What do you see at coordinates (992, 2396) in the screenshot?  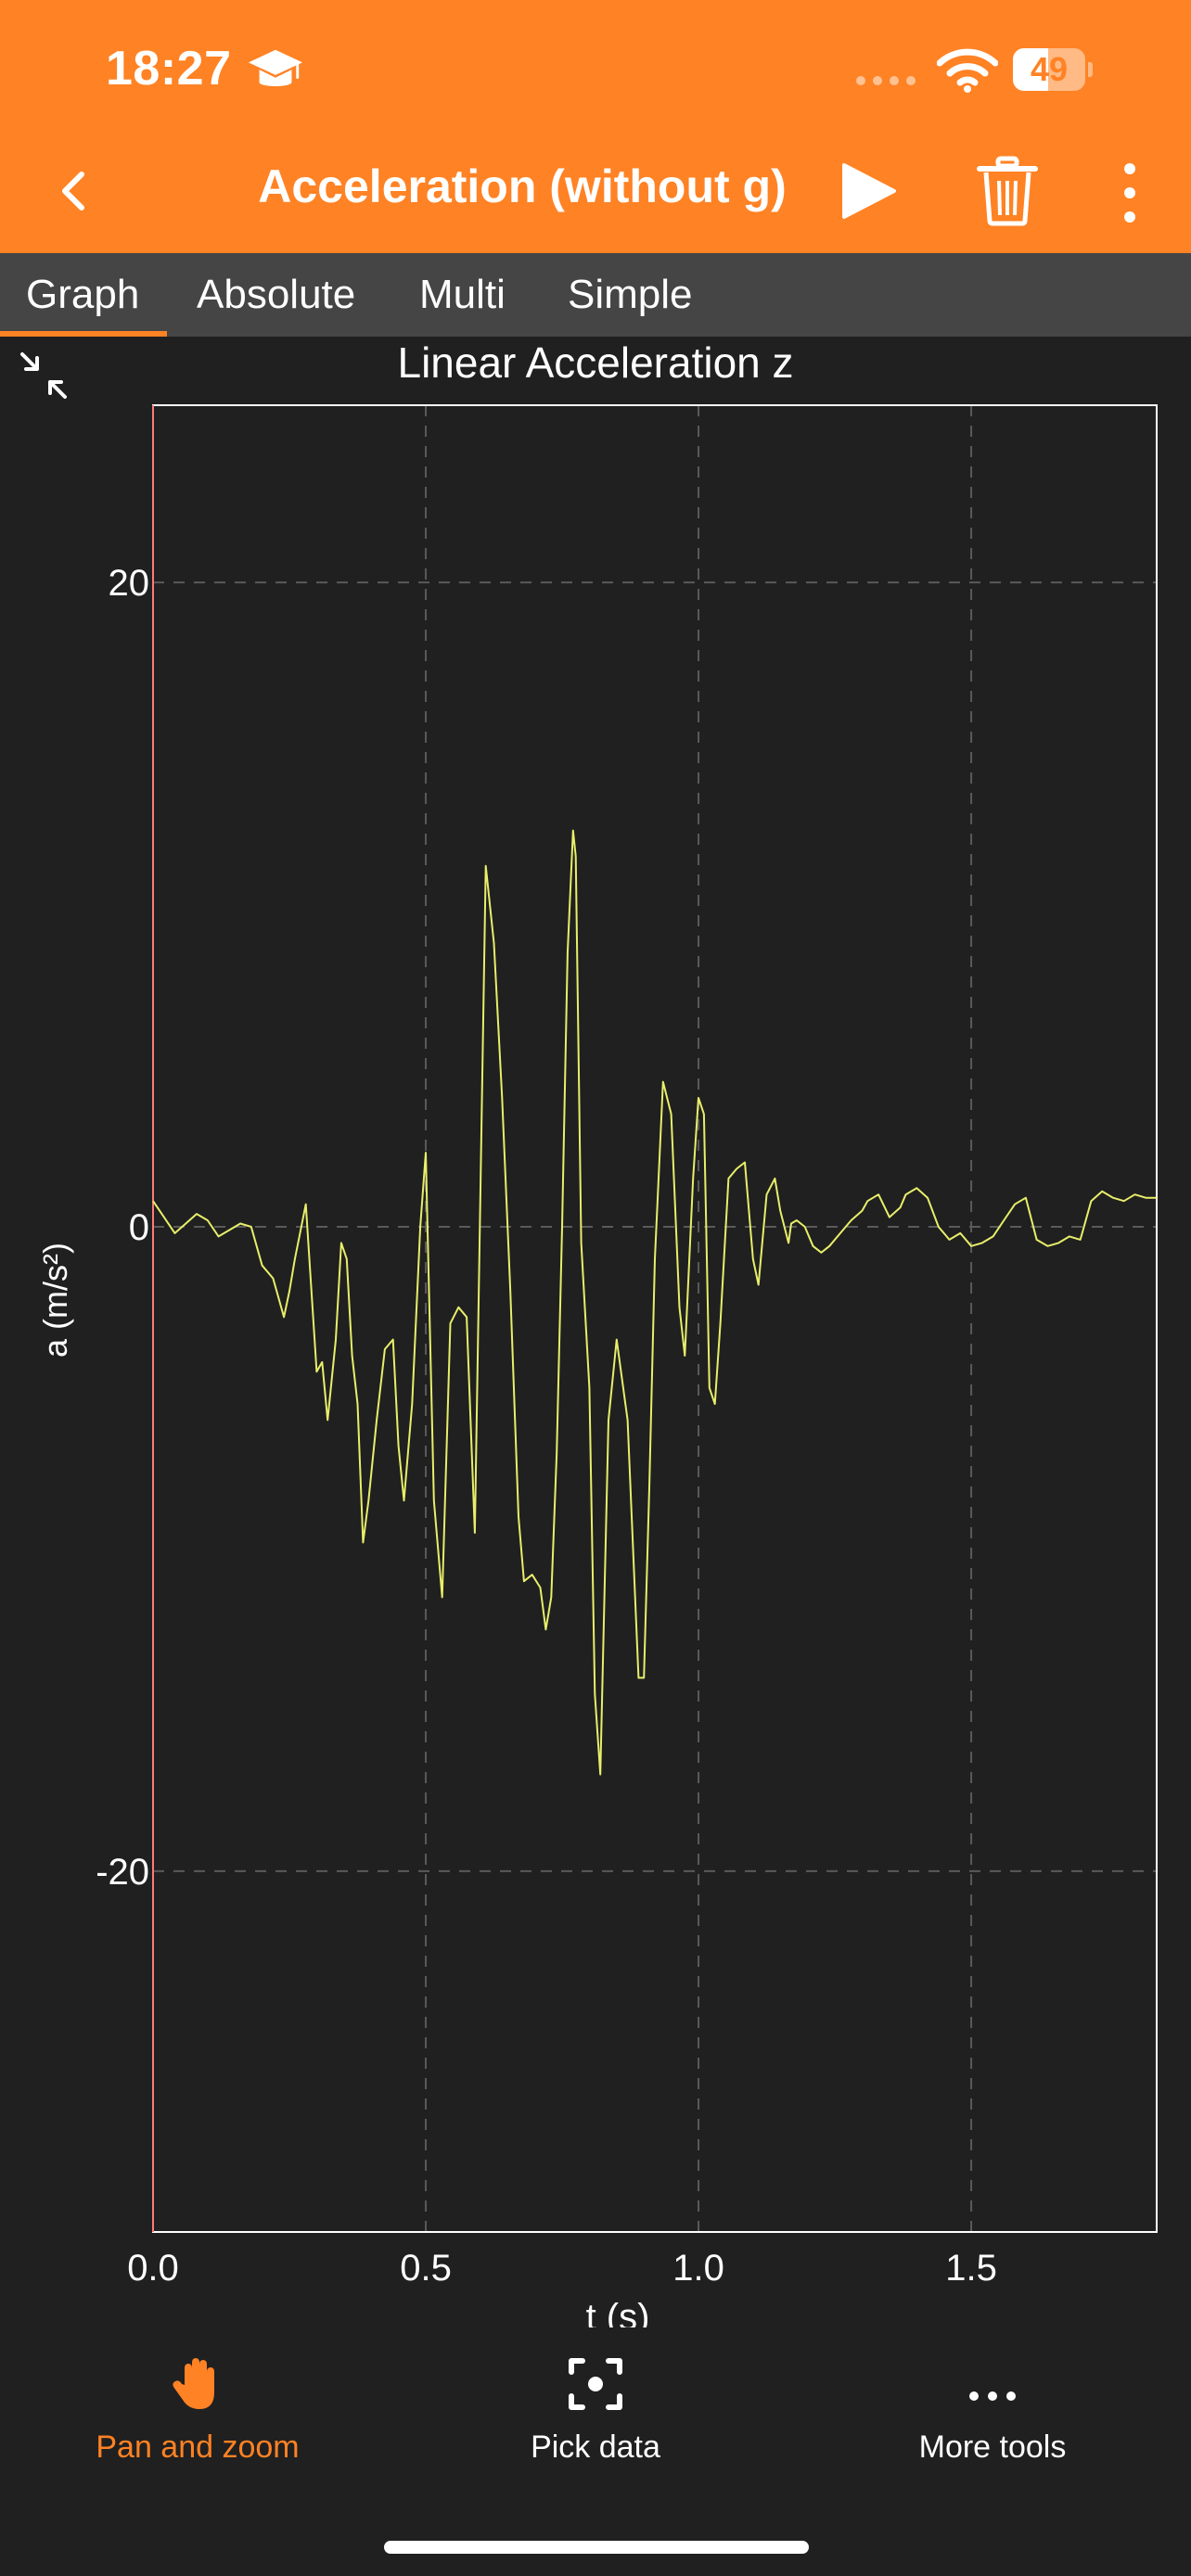 I see `ellipsis-icon` at bounding box center [992, 2396].